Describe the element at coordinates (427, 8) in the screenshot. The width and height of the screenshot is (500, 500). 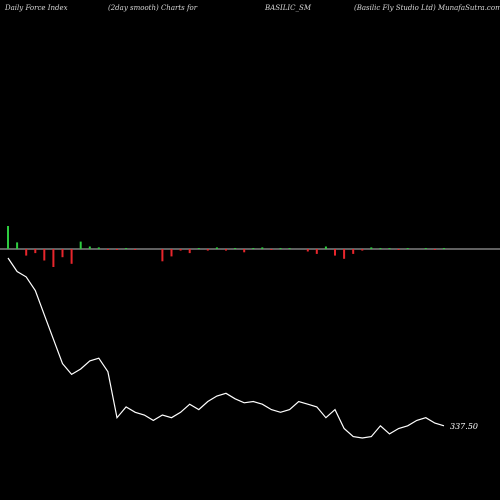
I see `chart-header-company: (Basilic Fly Studio Ltd) MunafaSutra.com` at that location.